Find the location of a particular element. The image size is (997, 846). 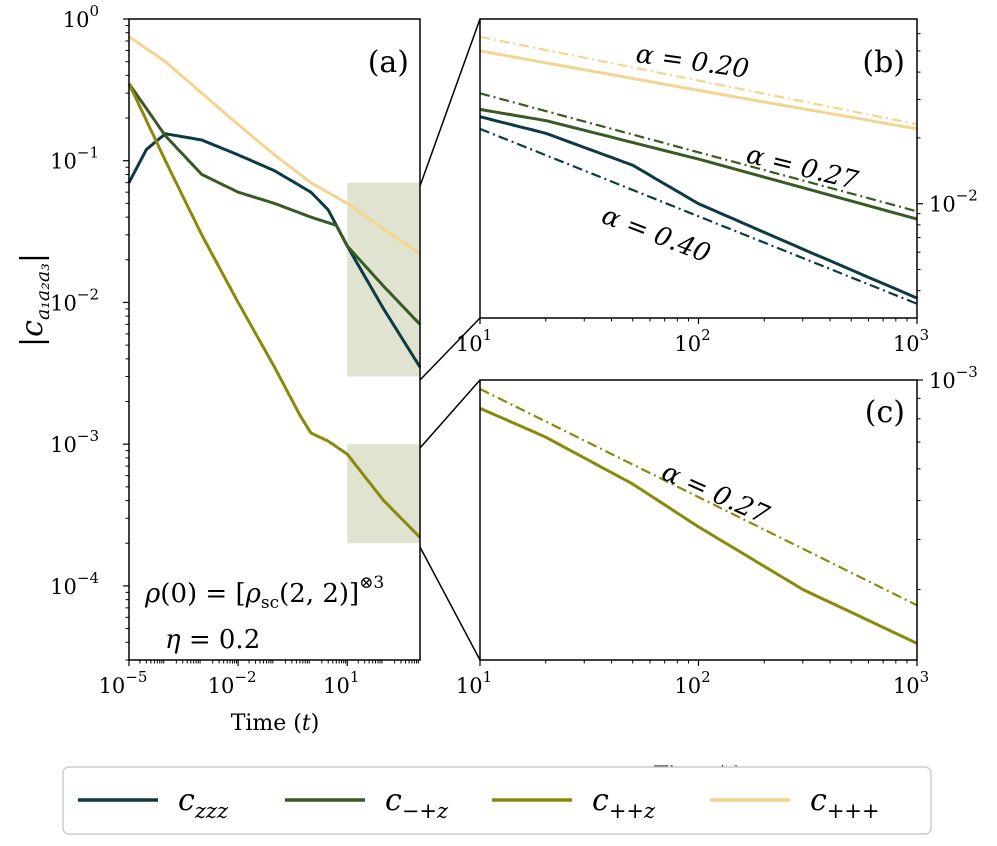

panel-a-label: (a) is located at coordinates (388, 62).